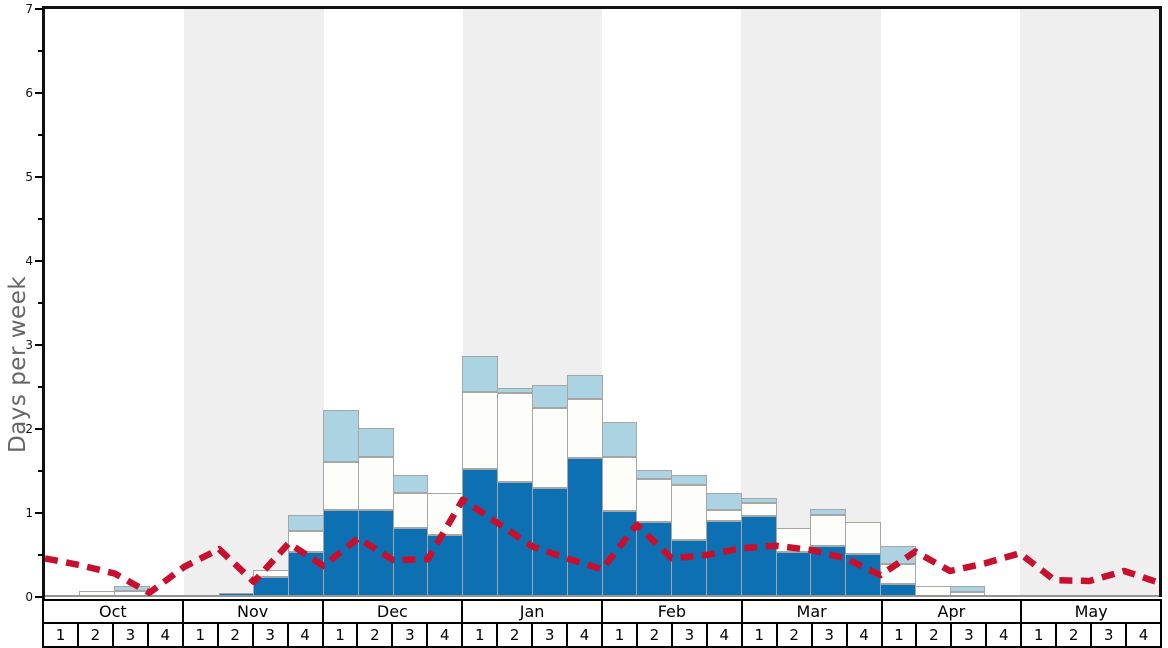 The width and height of the screenshot is (1168, 648). Describe the element at coordinates (828, 511) in the screenshot. I see `bar-Mar-3-light_blue` at that location.